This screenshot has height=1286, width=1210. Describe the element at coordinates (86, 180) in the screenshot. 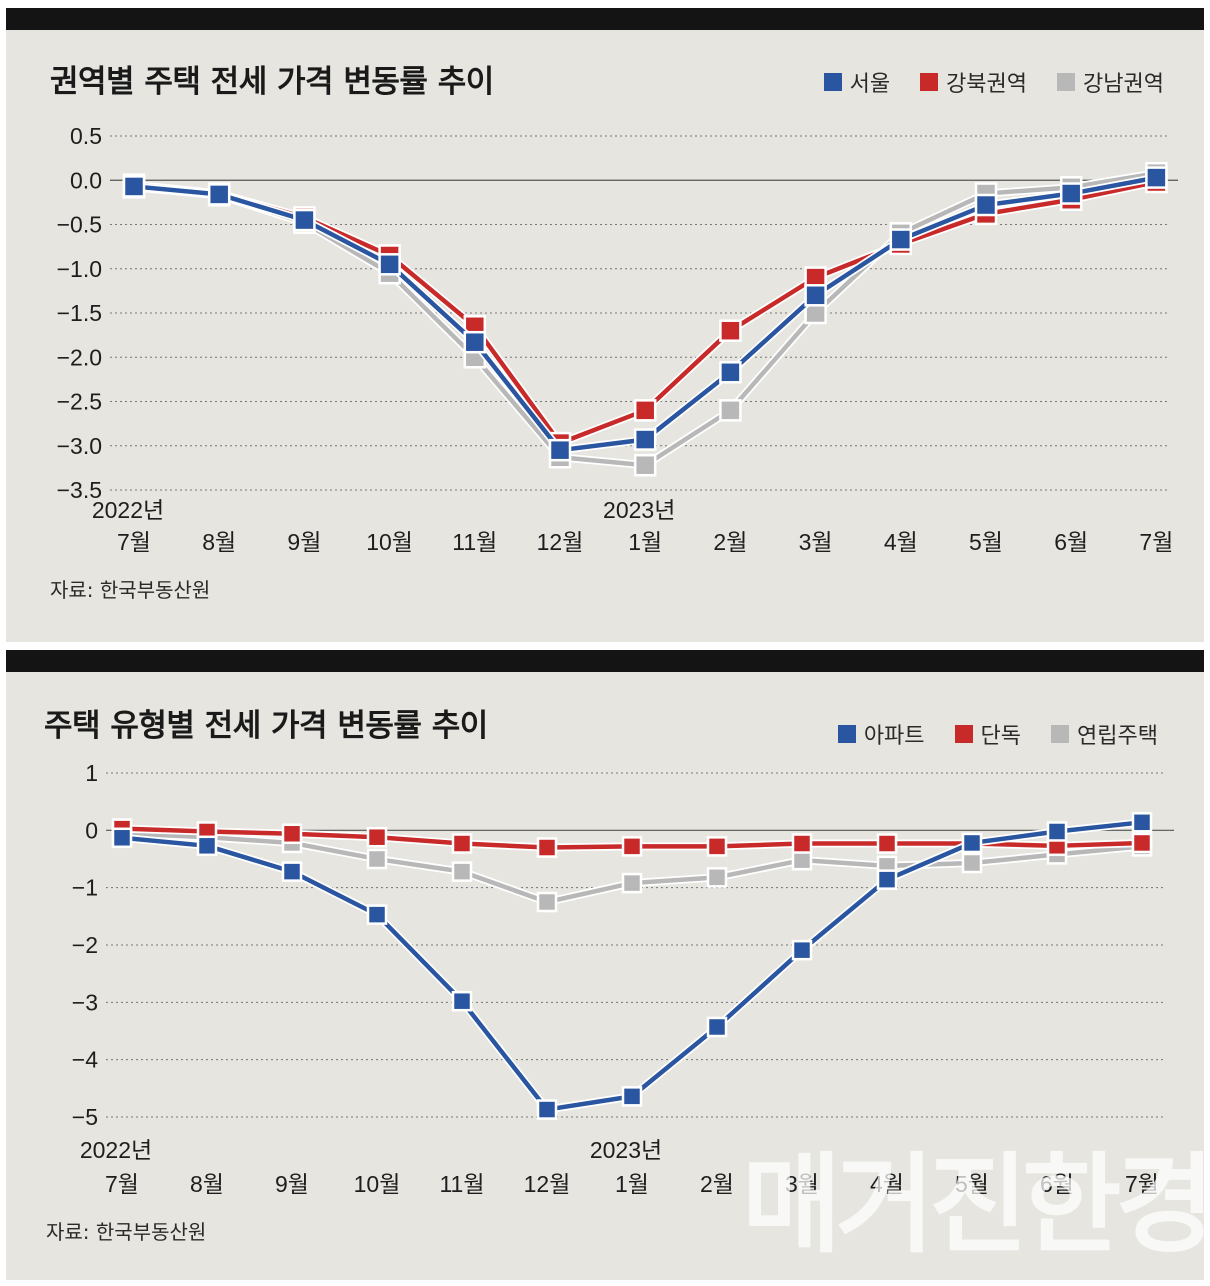

I see `y-tick-label: 0.0` at that location.